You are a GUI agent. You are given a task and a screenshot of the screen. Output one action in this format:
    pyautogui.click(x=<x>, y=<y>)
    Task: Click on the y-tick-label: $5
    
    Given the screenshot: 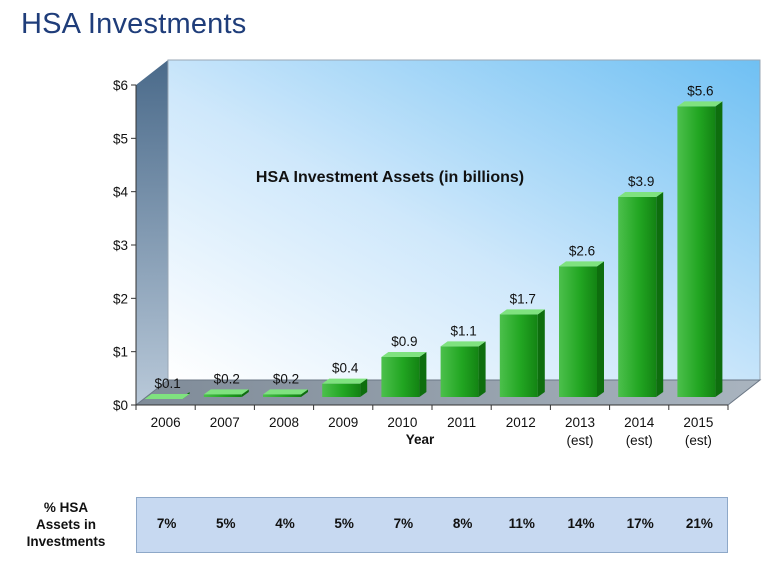 What is the action you would take?
    pyautogui.click(x=120, y=138)
    